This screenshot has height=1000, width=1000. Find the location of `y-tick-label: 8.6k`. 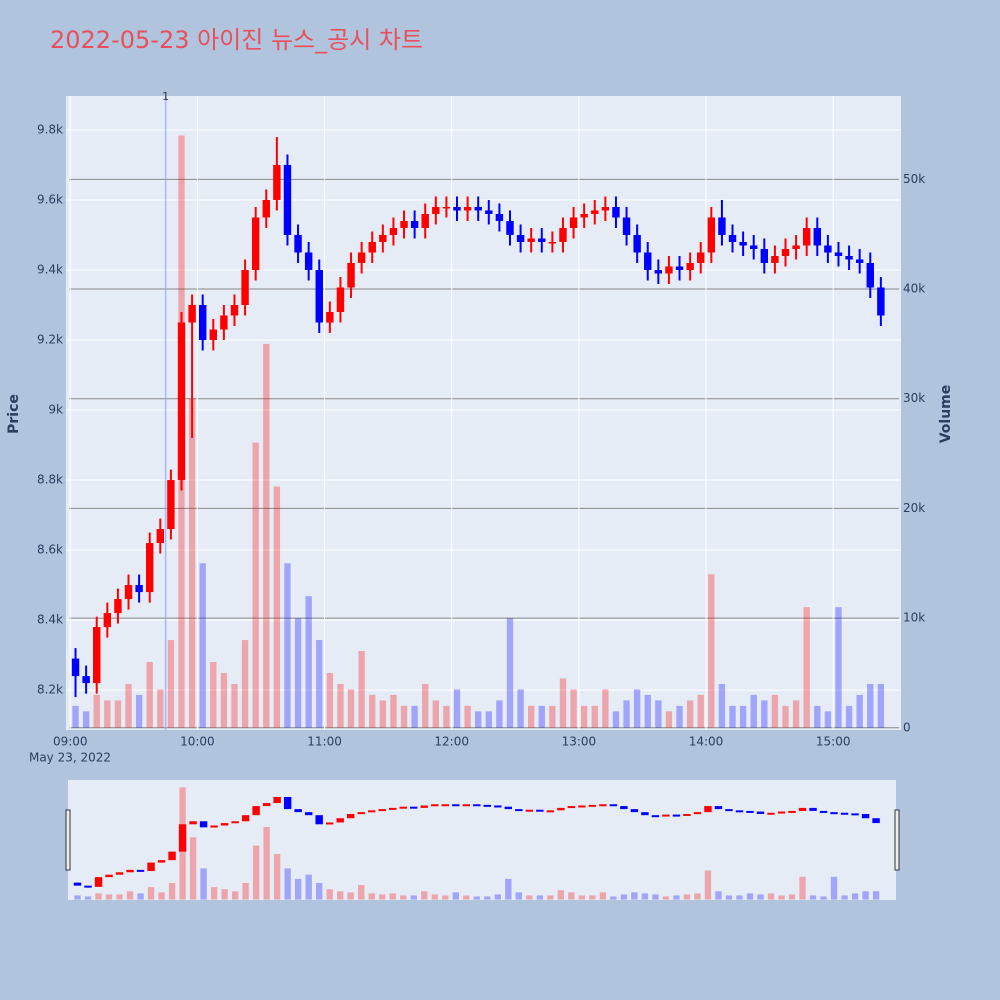

y-tick-label: 8.6k is located at coordinates (50, 550).